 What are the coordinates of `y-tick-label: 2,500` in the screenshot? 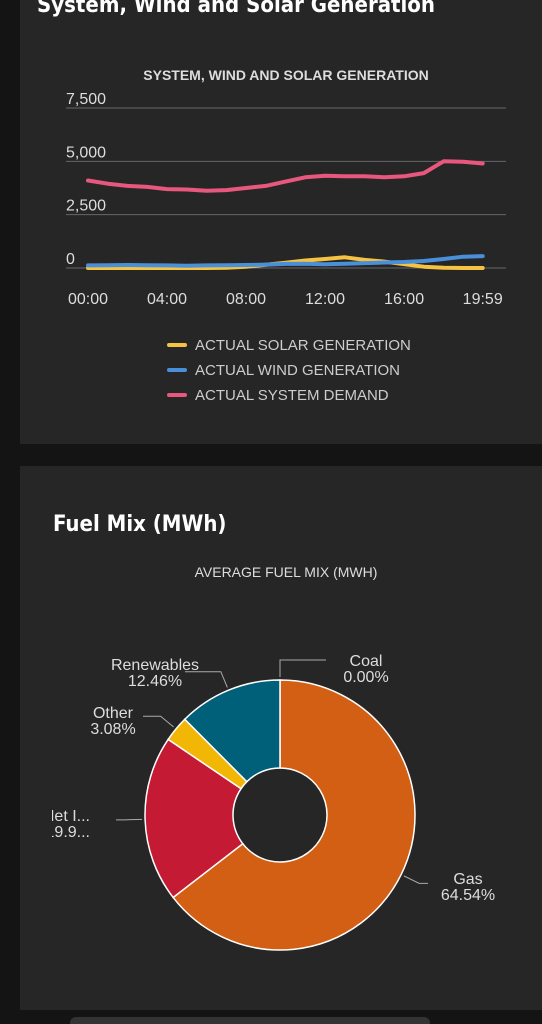 It's located at (86, 206).